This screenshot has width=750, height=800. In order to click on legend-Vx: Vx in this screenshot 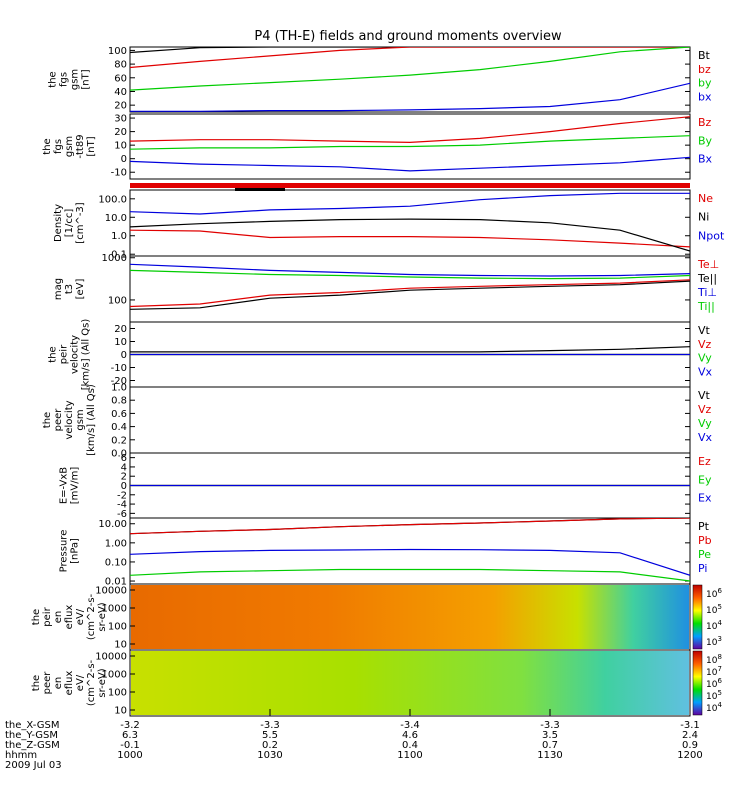, I will do `click(705, 371)`.